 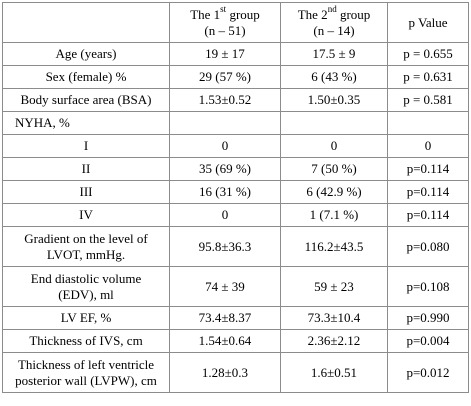 I want to click on header-group1: The 1st group (n – 51), so click(x=225, y=22).